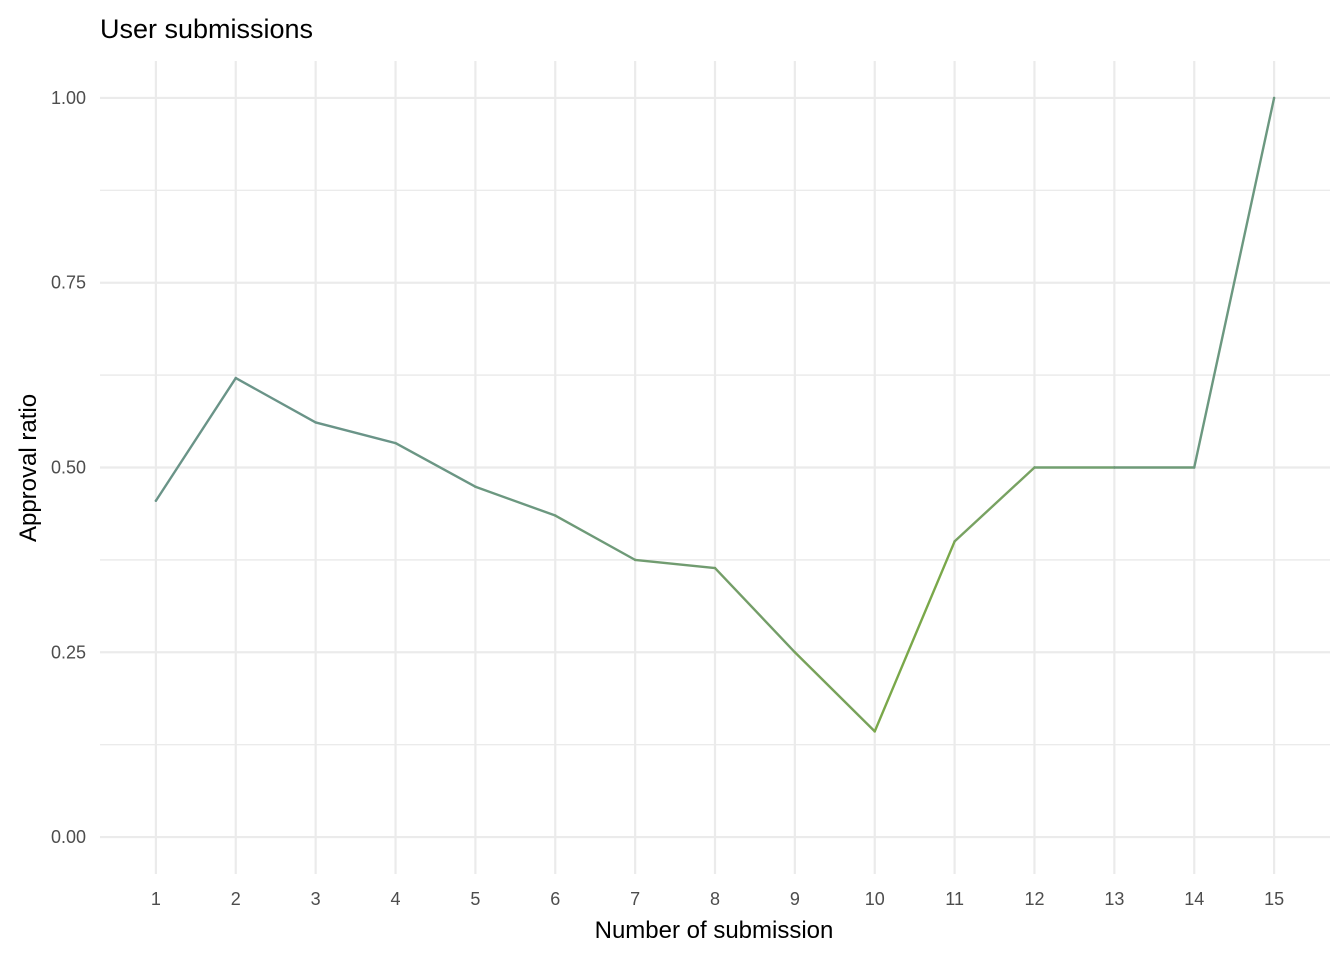  Describe the element at coordinates (714, 930) in the screenshot. I see `x-axis-title: Number of submission` at that location.